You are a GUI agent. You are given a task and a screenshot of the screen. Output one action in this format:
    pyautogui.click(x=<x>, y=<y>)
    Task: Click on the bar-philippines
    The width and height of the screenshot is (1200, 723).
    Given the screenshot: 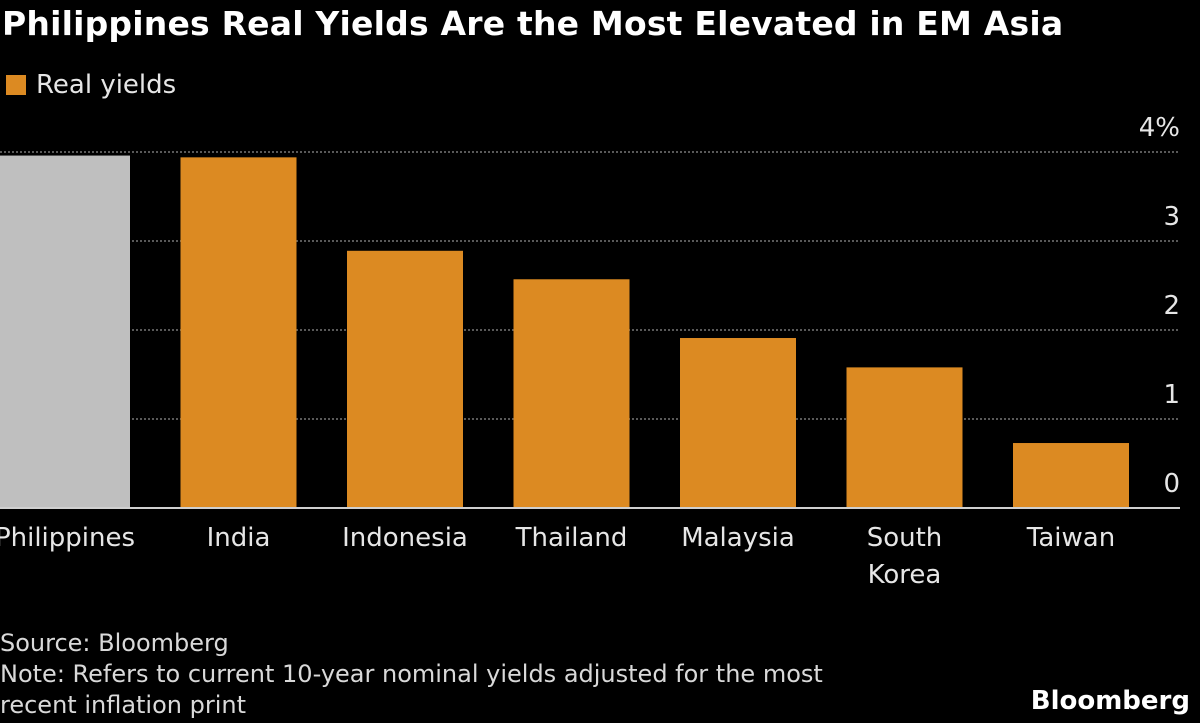 What is the action you would take?
    pyautogui.click(x=65, y=331)
    